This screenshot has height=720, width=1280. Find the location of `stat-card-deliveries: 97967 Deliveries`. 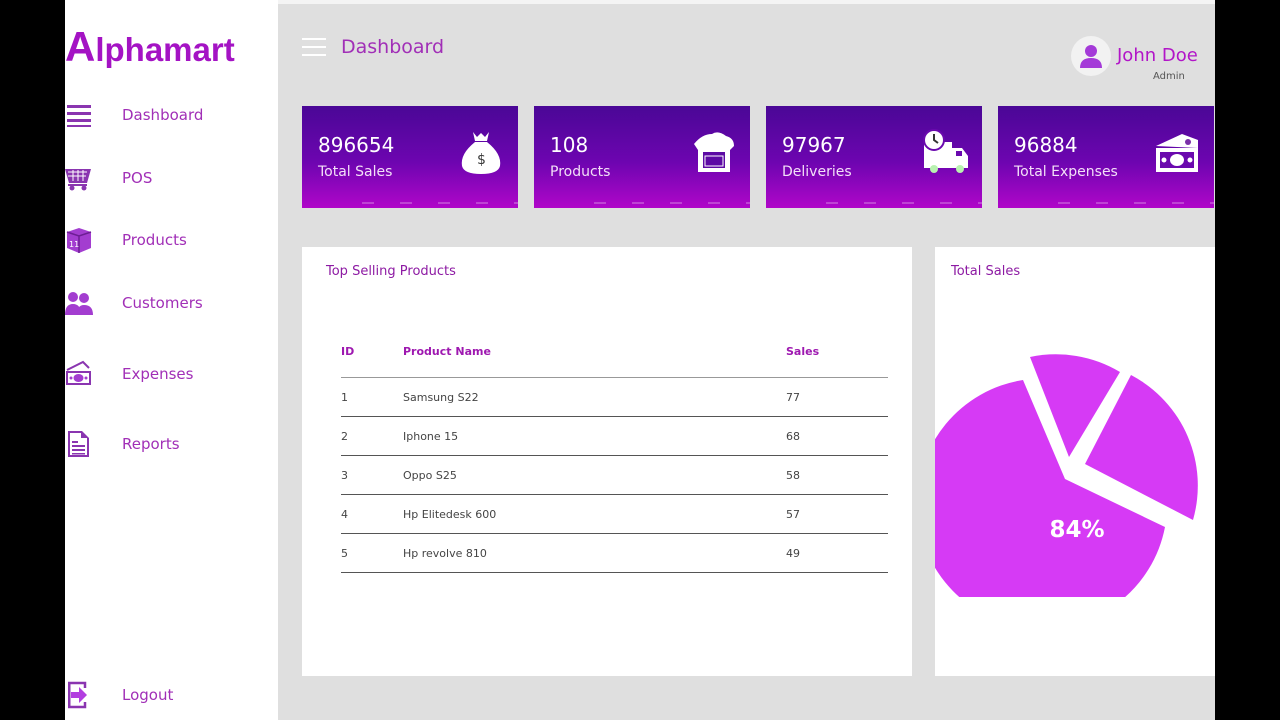

stat-card-deliveries: 97967 Deliveries is located at coordinates (874, 157).